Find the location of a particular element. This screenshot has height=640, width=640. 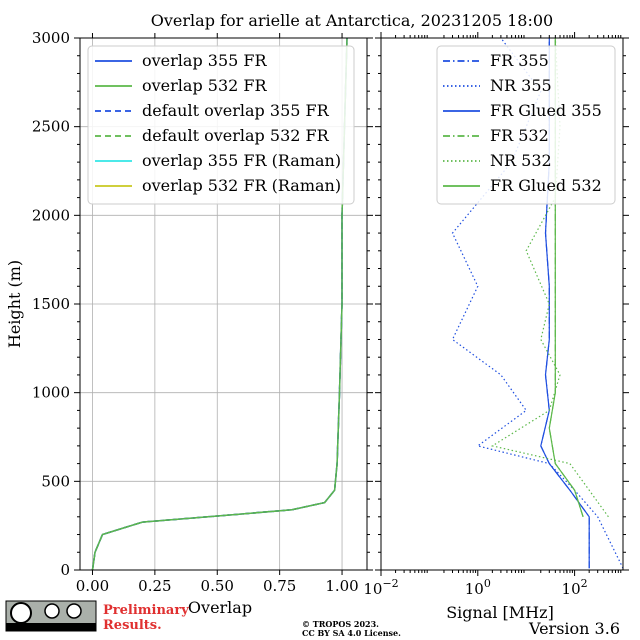

legend-label-fr-glued-355: FR Glued 355 is located at coordinates (546, 110).